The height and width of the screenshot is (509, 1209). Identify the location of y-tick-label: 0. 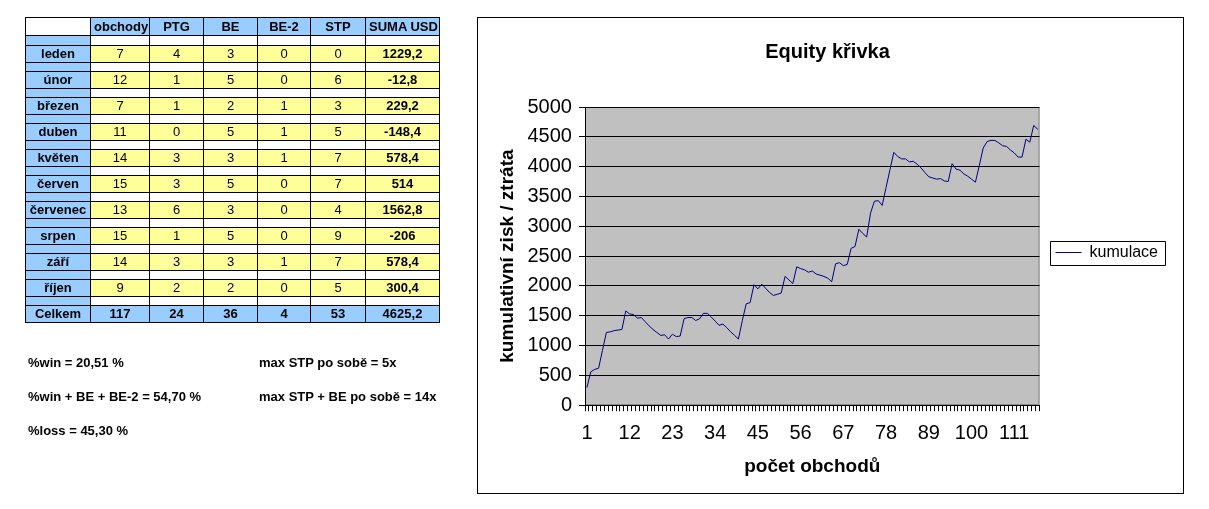
(566, 403).